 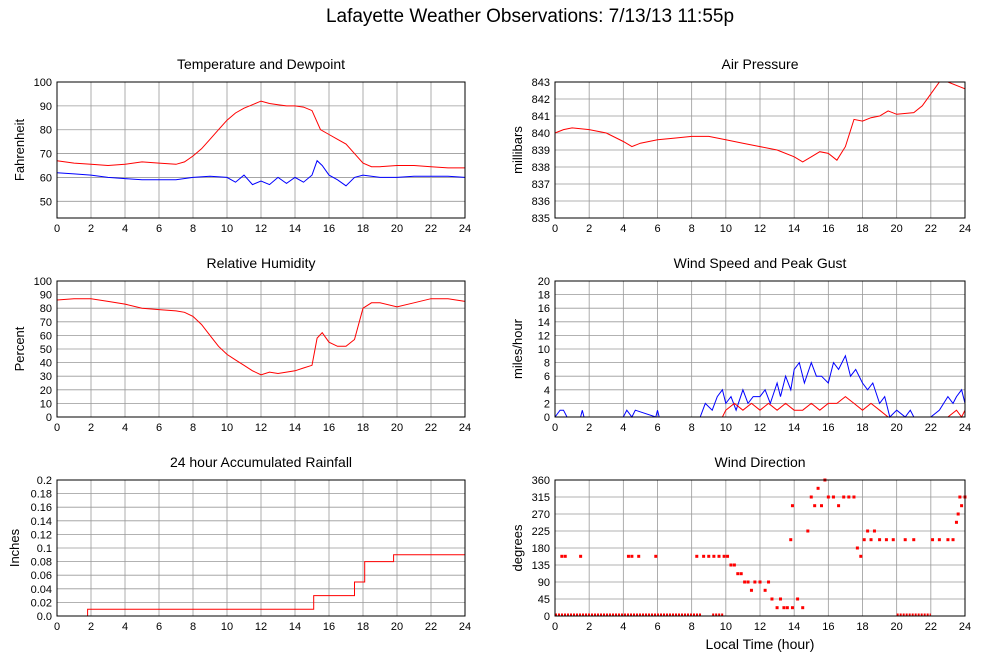 What do you see at coordinates (541, 481) in the screenshot?
I see `y-tick-label: 360` at bounding box center [541, 481].